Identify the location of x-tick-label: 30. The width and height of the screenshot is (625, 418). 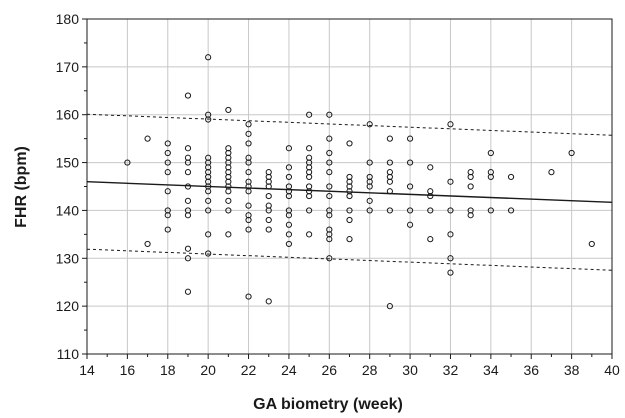
(410, 370).